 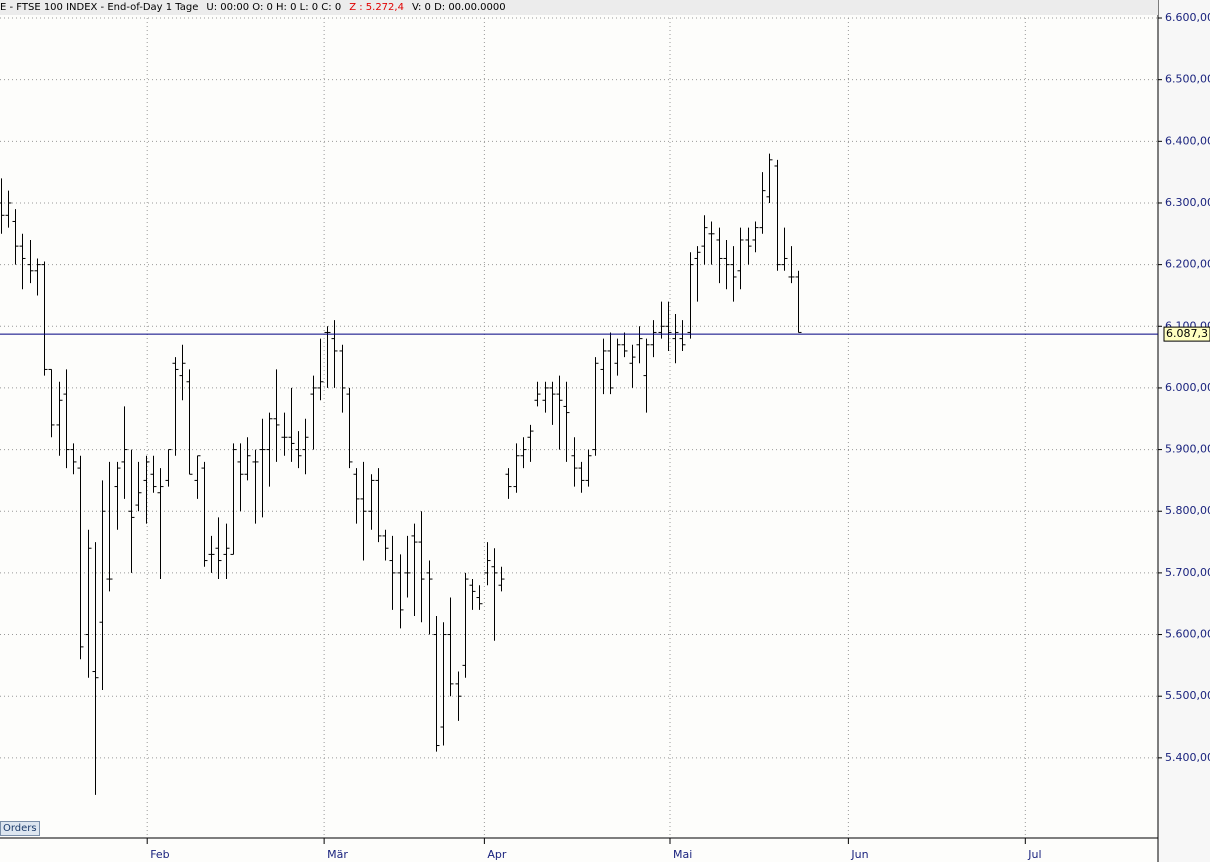 I want to click on header-highlight: Z : 5.272,4, so click(x=376, y=7).